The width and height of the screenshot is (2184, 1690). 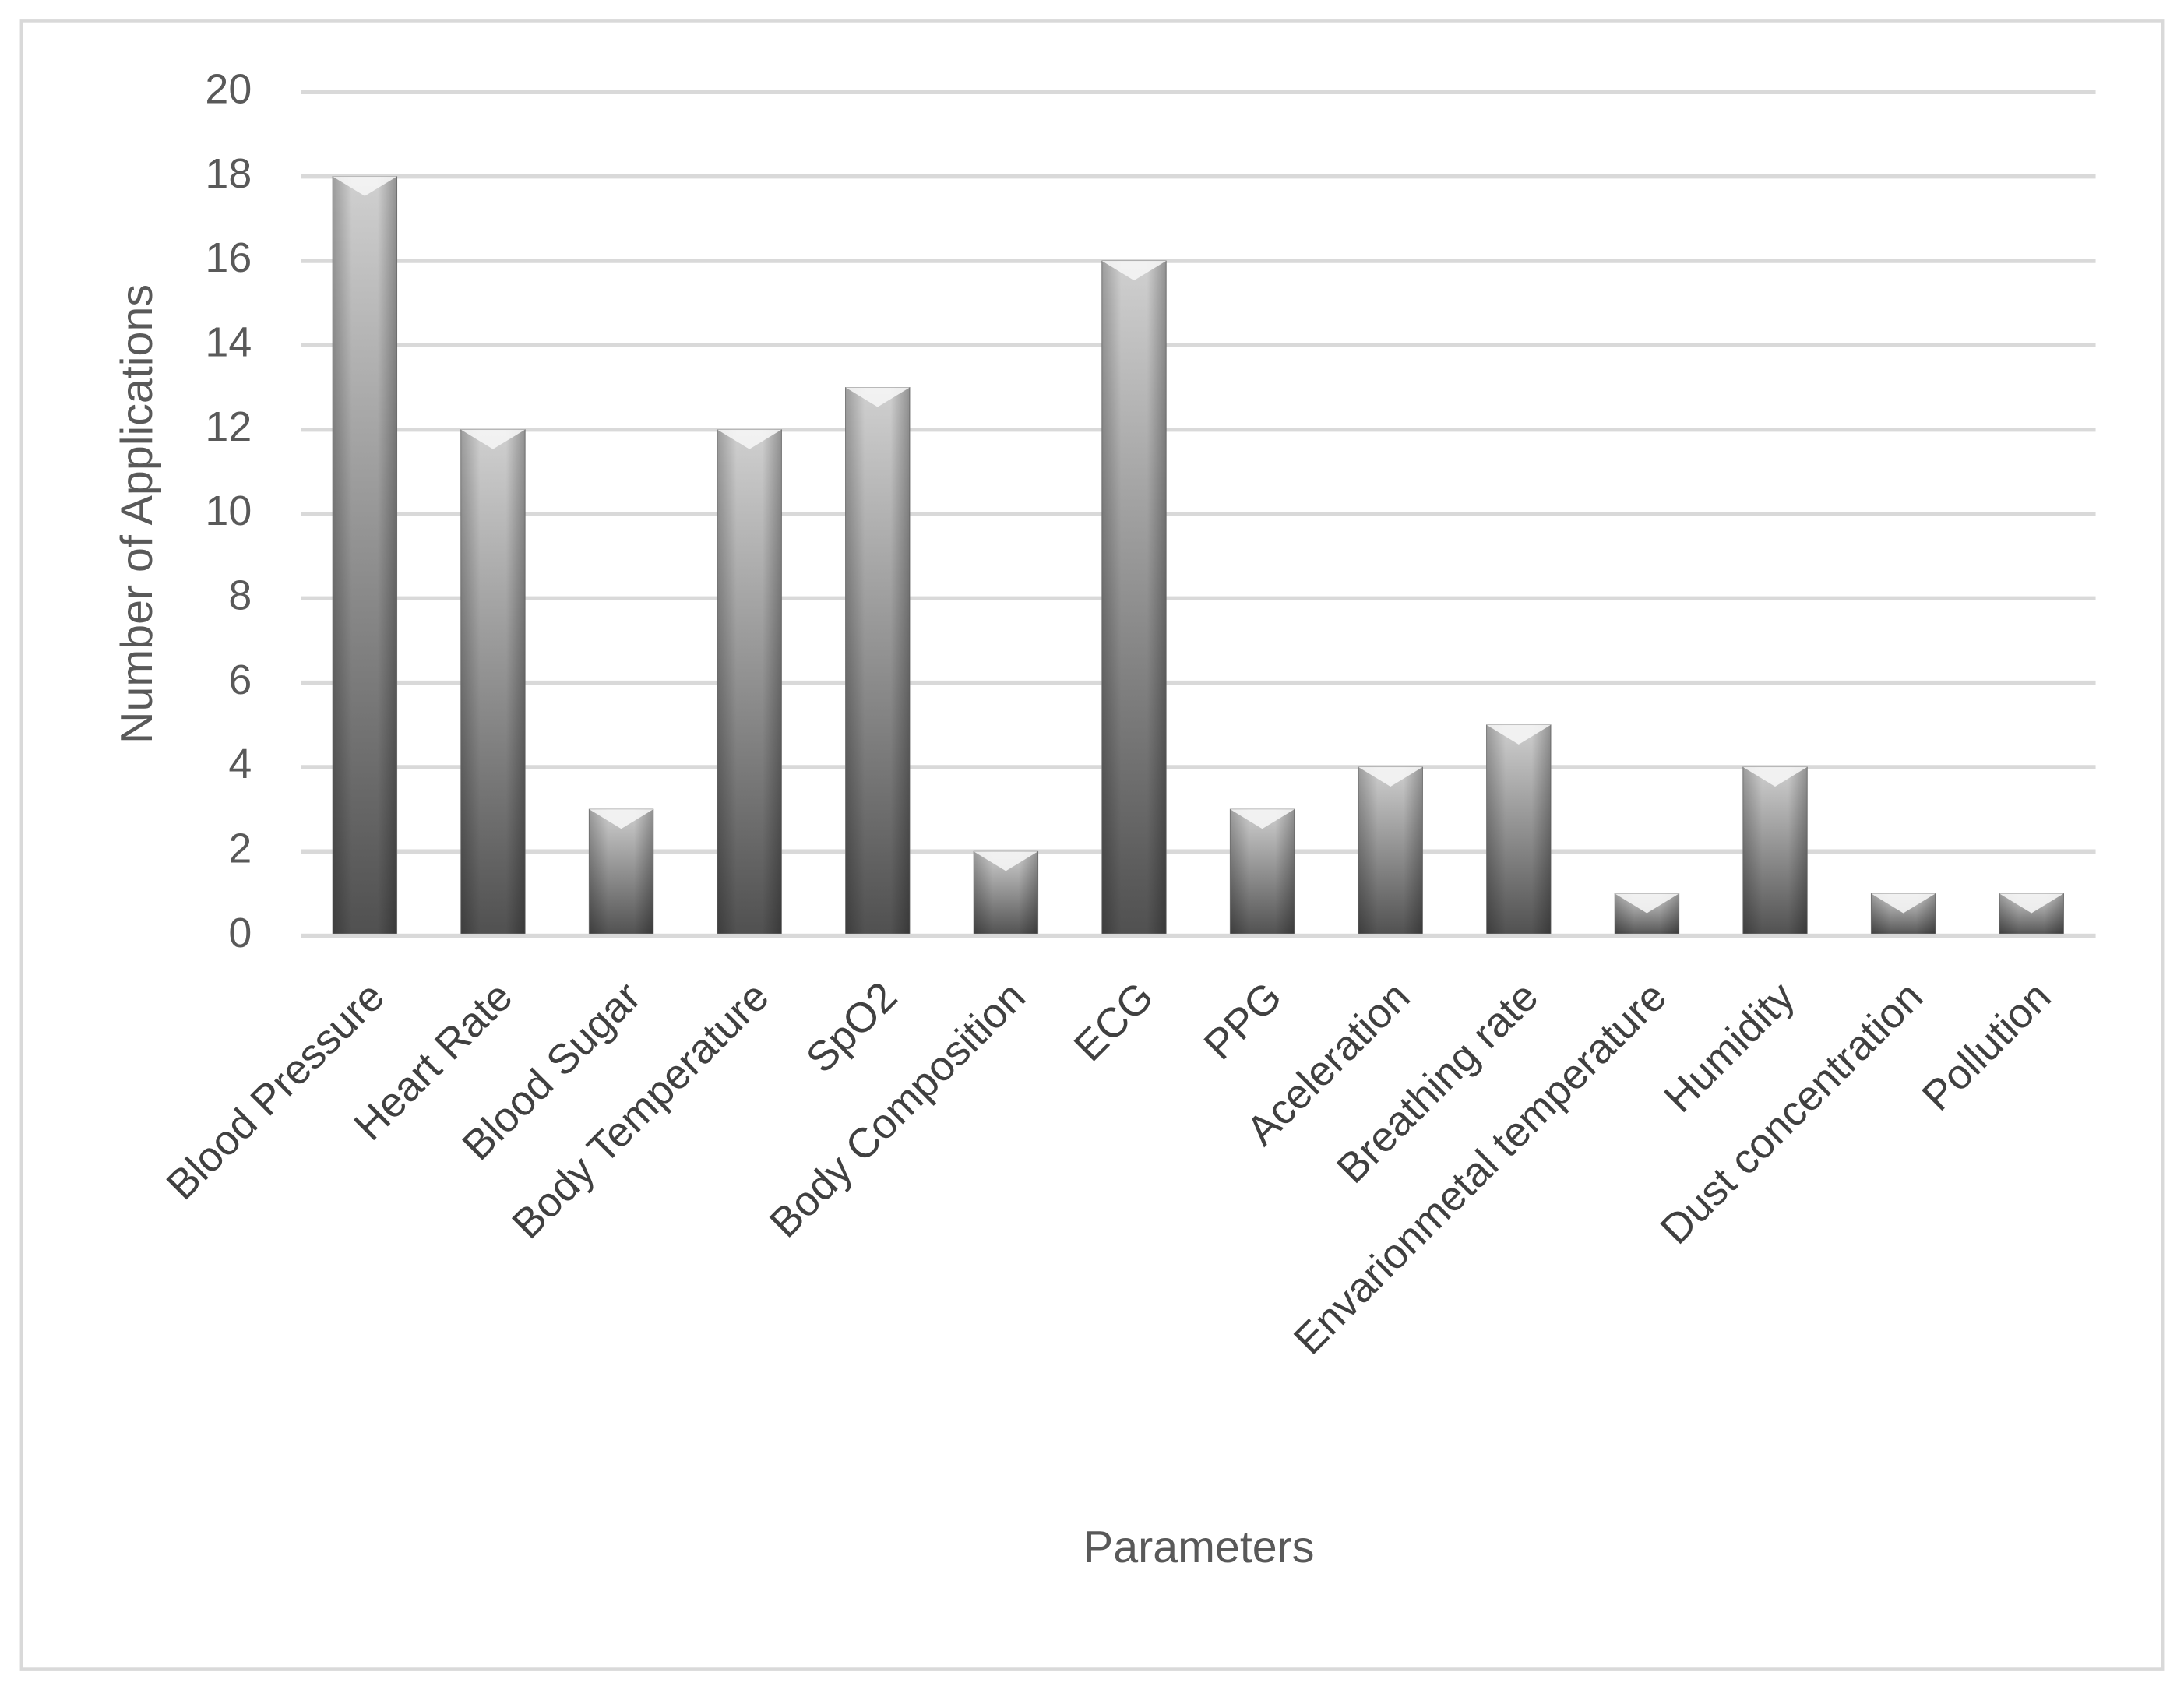 What do you see at coordinates (240, 595) in the screenshot?
I see `y-tick-label: 8` at bounding box center [240, 595].